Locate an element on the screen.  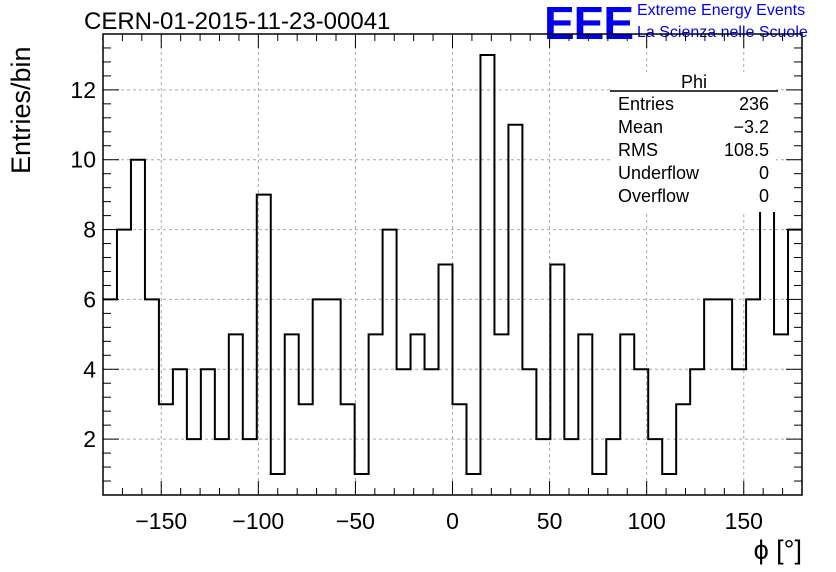
stats-value-entries: 236 is located at coordinates (754, 104).